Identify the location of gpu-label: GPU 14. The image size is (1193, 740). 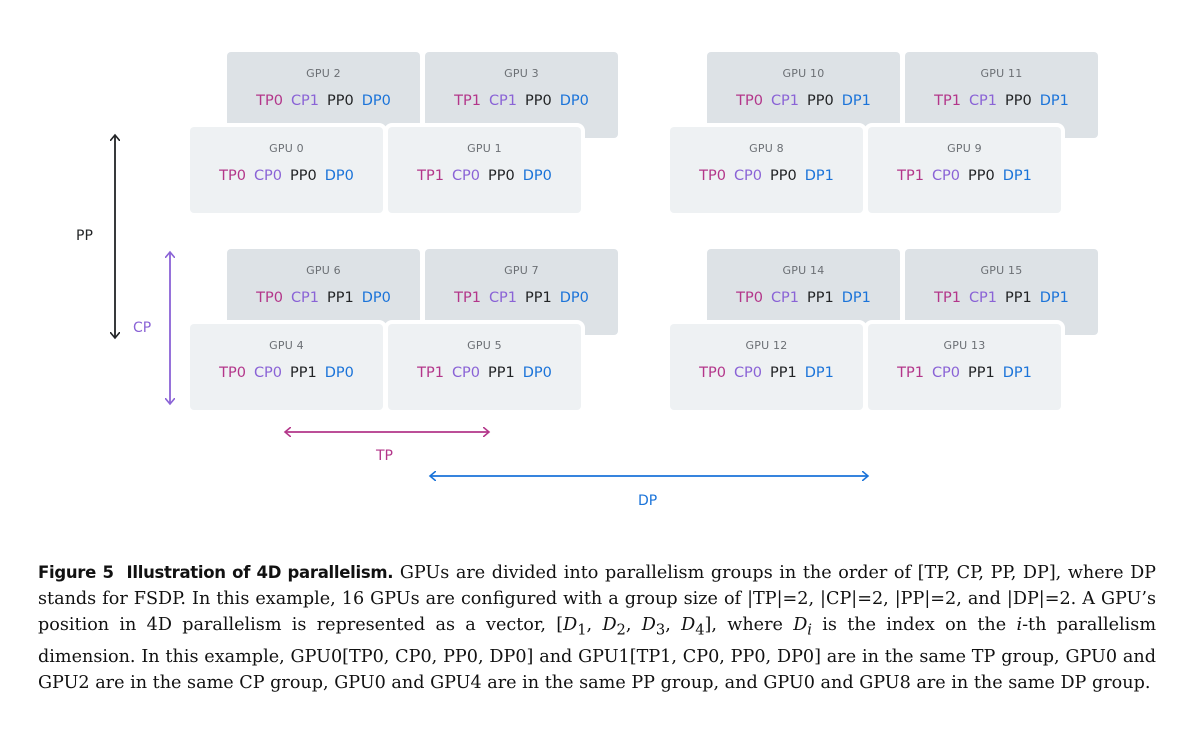
(803, 270).